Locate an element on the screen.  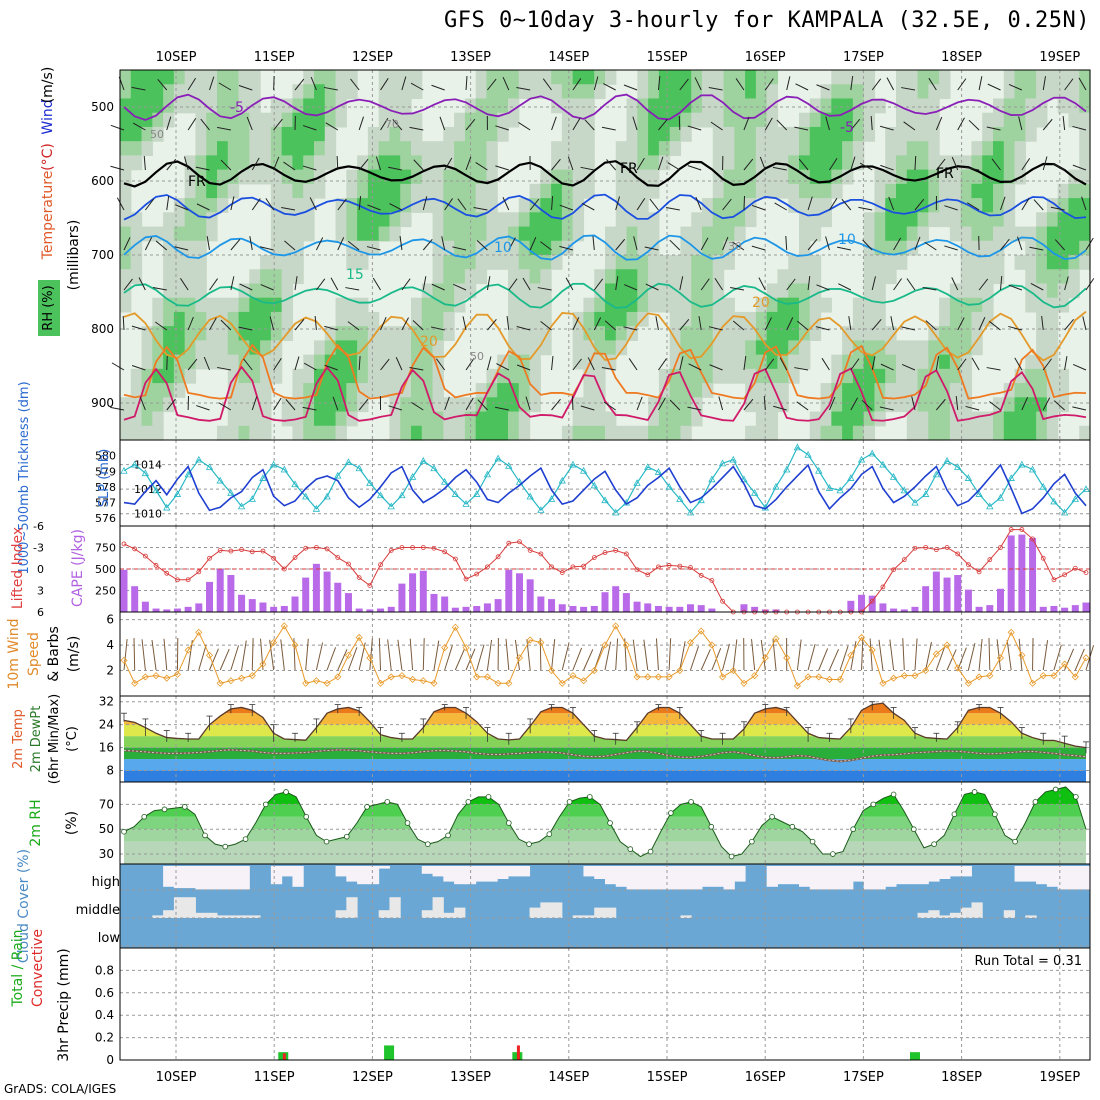
wind10m-marker is located at coordinates (487, 677).